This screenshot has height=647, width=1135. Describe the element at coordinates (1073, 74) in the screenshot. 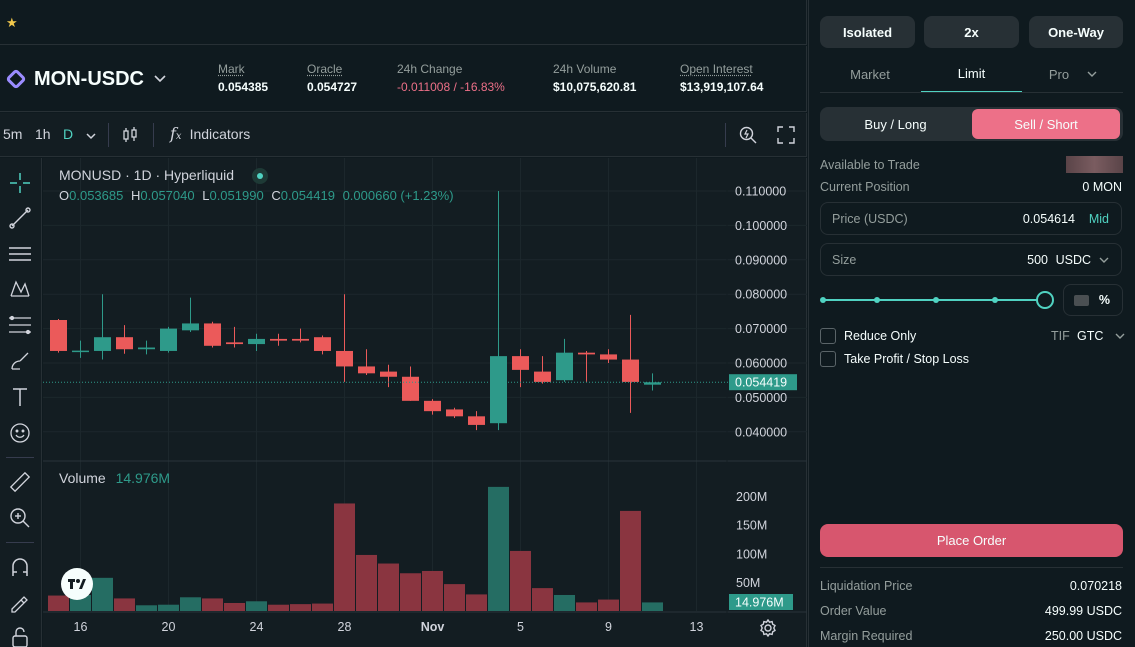

I see `tab-pro: Pro` at that location.